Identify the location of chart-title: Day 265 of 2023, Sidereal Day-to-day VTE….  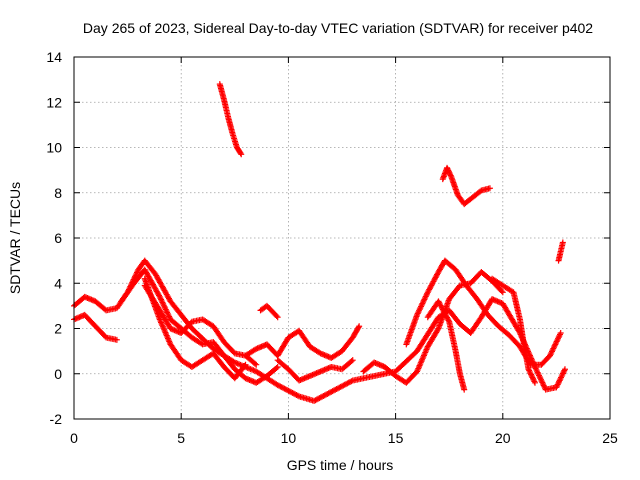
(338, 28).